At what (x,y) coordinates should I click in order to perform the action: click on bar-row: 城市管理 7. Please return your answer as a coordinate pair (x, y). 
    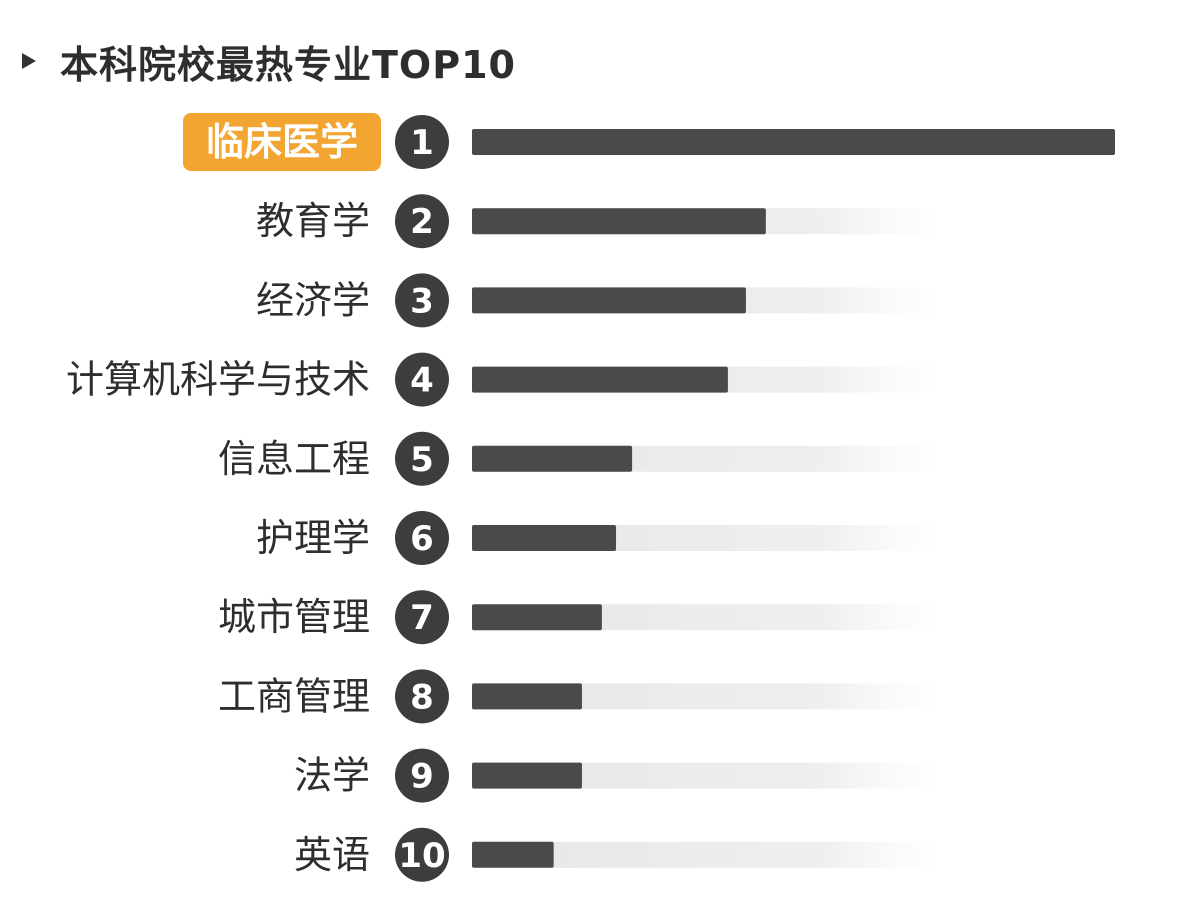
    Looking at the image, I should click on (580, 617).